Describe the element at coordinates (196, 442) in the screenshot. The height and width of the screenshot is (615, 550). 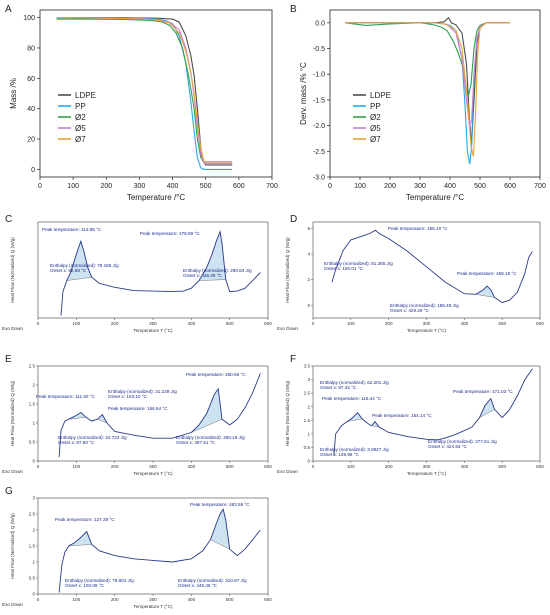
I see `annotation-E-8: Onset x: 397.51 °C` at that location.